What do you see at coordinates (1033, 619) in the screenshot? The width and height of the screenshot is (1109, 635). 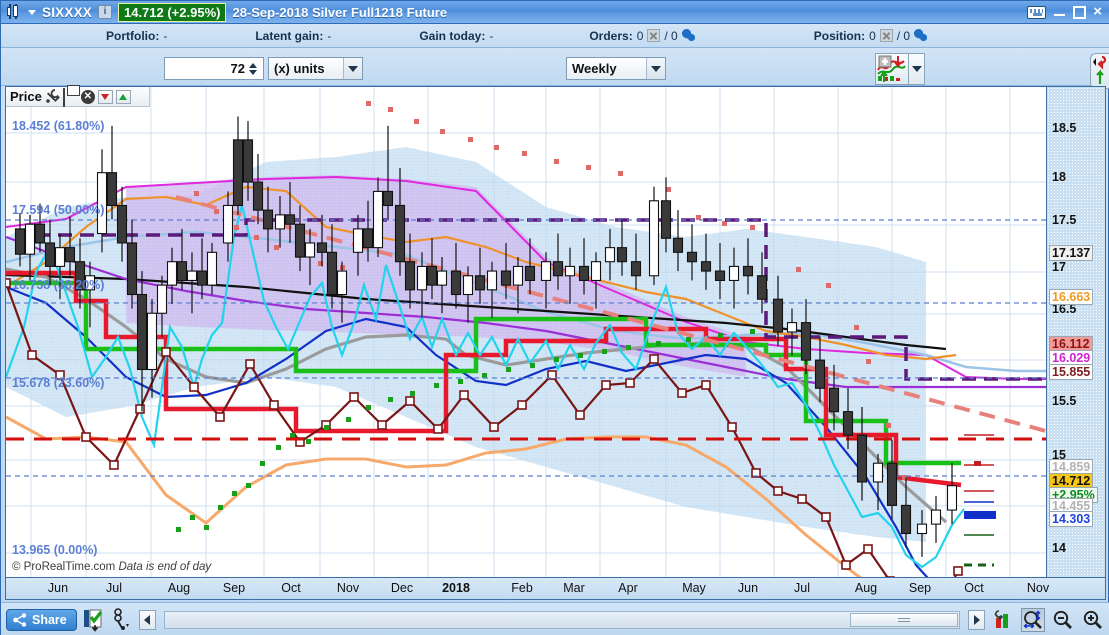 I see `zoom-fit-button` at bounding box center [1033, 619].